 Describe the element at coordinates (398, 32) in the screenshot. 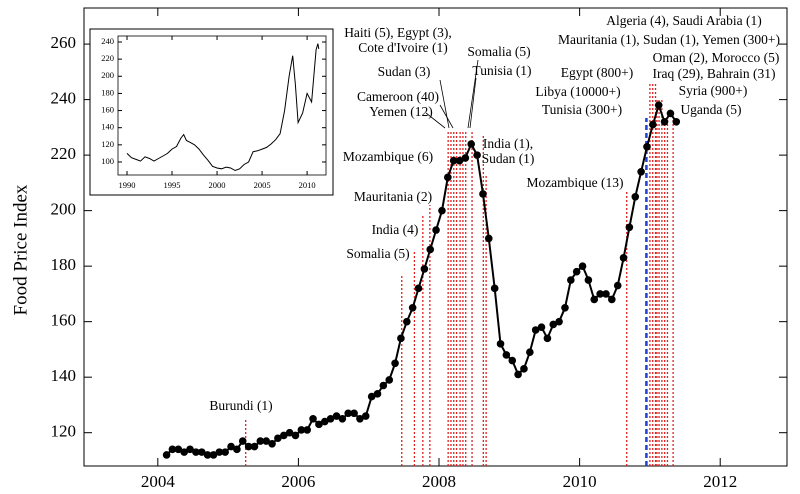

I see `annotation: Haiti (5), Egypt (3),` at that location.